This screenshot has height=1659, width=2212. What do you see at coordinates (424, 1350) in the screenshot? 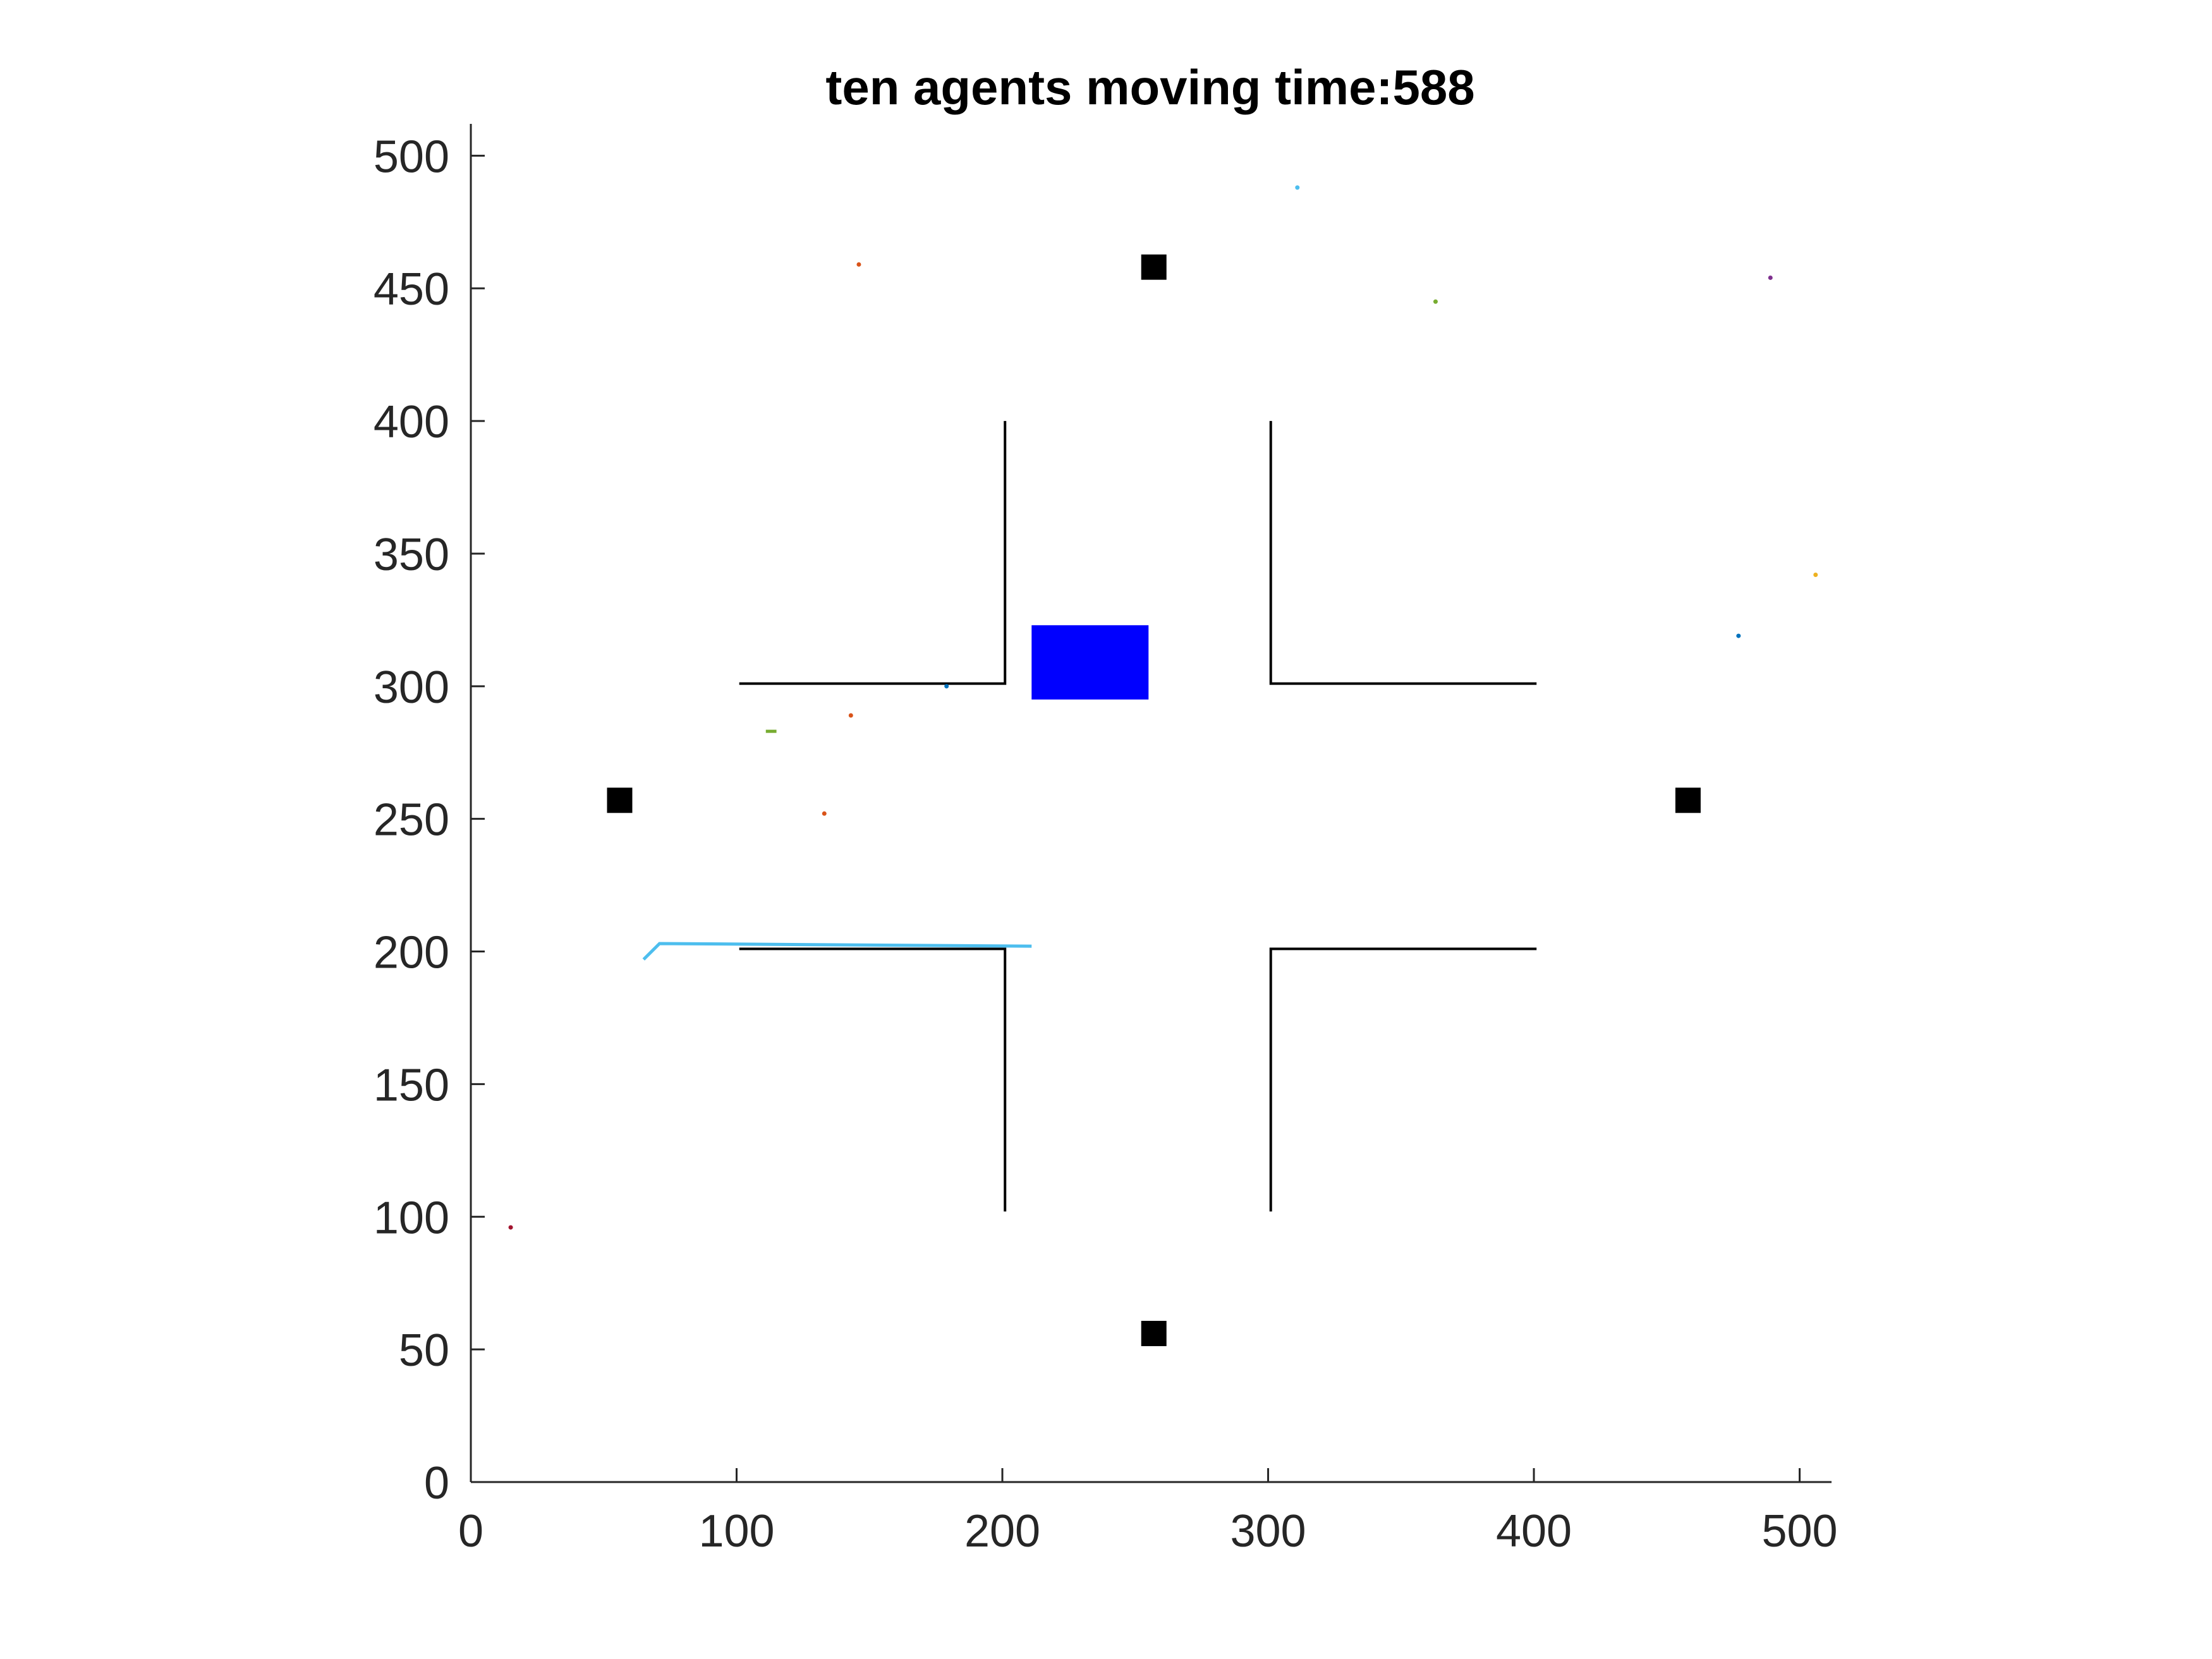
I see `y-tick-label: 50` at bounding box center [424, 1350].